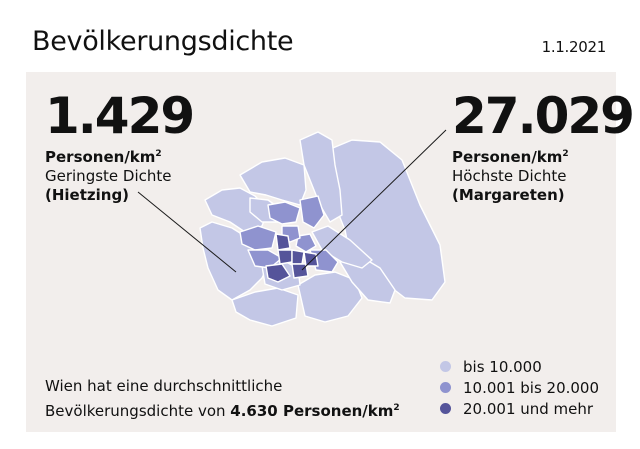 Image resolution: width=640 pixels, height=449 pixels. What do you see at coordinates (508, 195) in the screenshot?
I see `highest-district: (Margareten)` at bounding box center [508, 195].